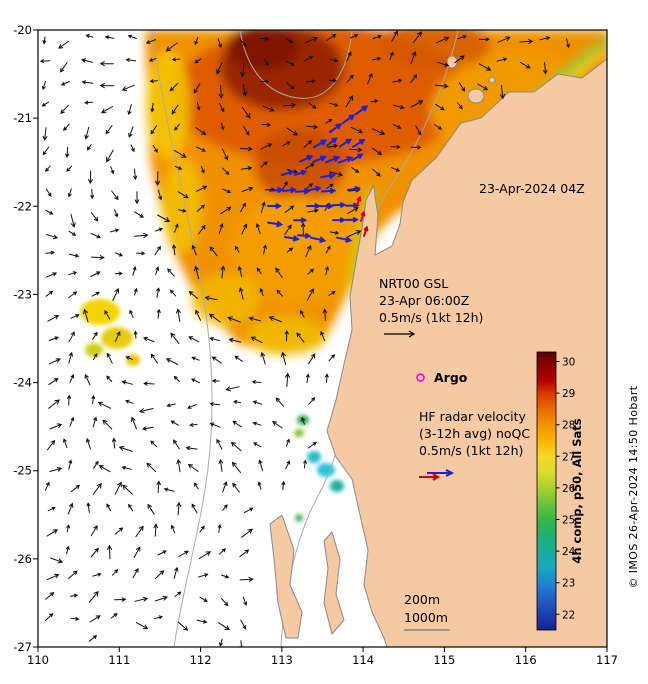 Image resolution: width=648 pixels, height=684 pixels. What do you see at coordinates (568, 394) in the screenshot?
I see `cb-tick-29: 29` at bounding box center [568, 394].